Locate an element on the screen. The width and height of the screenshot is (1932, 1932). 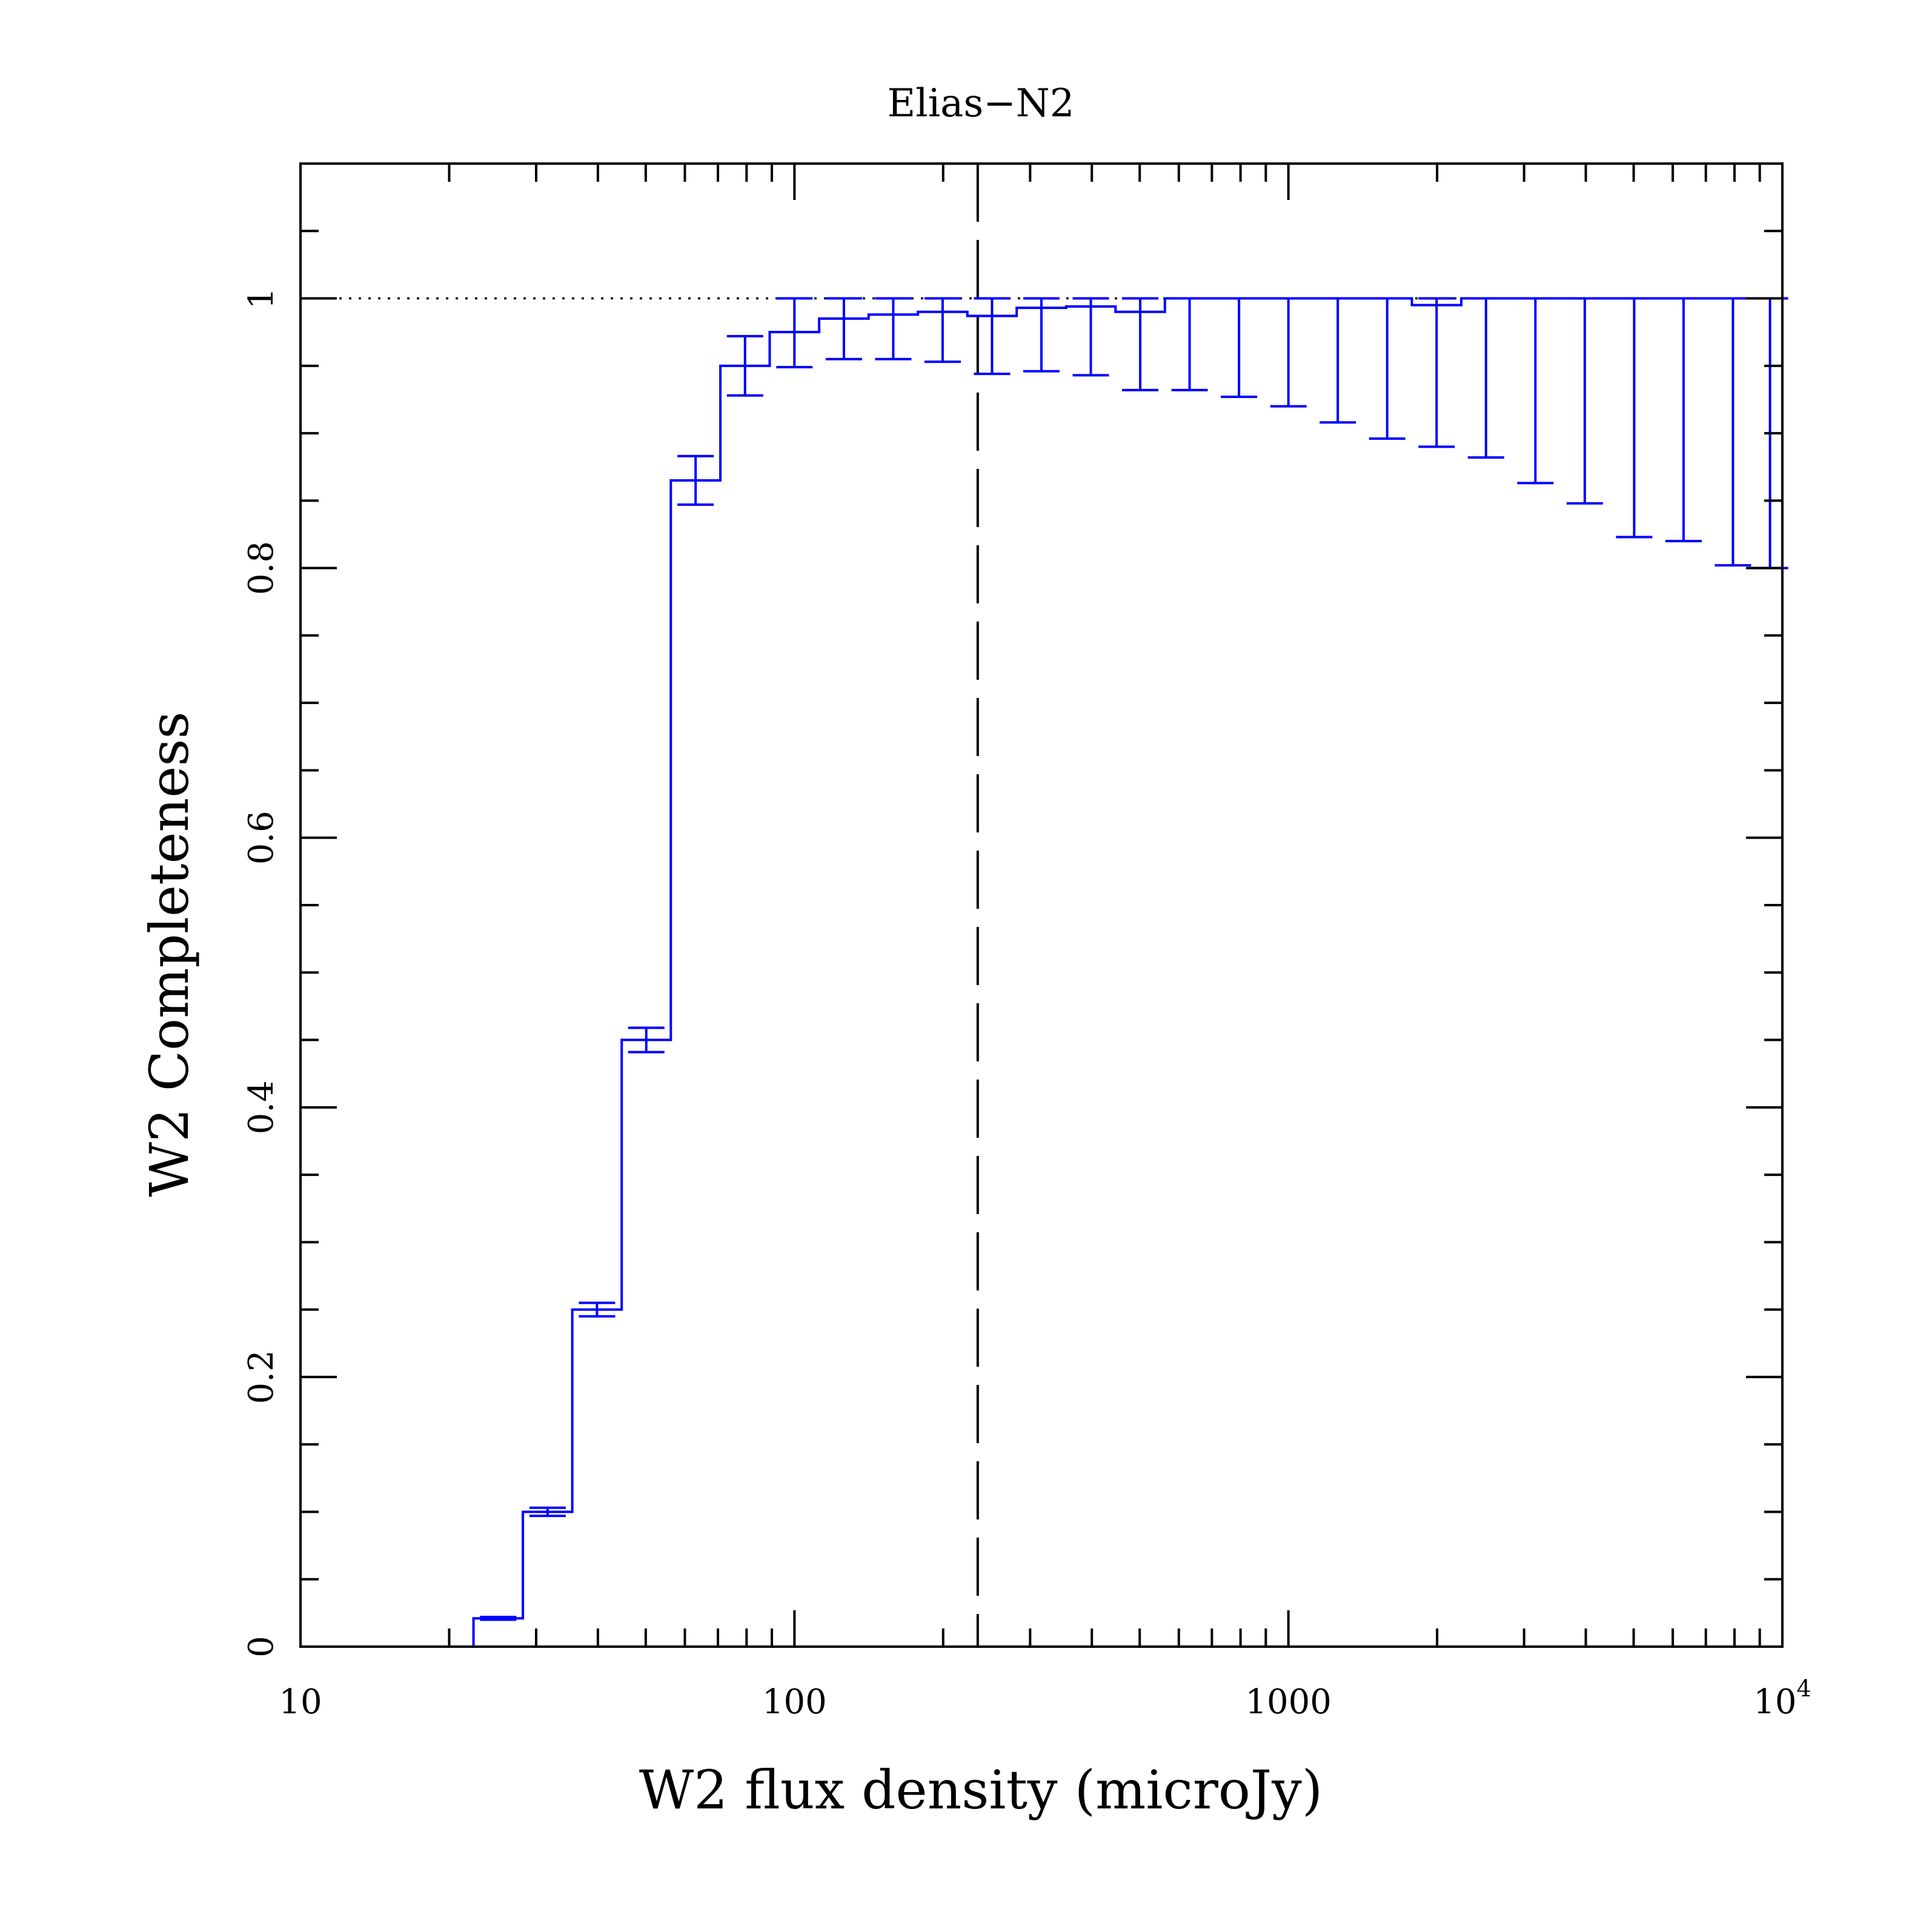
y-tick-label: 0 is located at coordinates (261, 1647).